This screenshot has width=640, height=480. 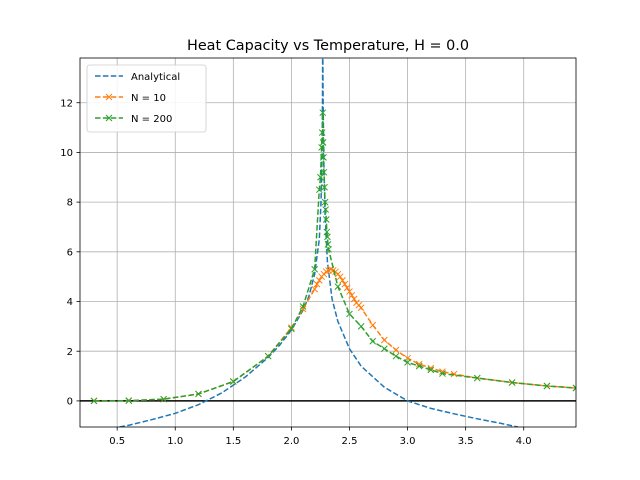 I want to click on x-tick-label: 0.5, so click(x=117, y=441).